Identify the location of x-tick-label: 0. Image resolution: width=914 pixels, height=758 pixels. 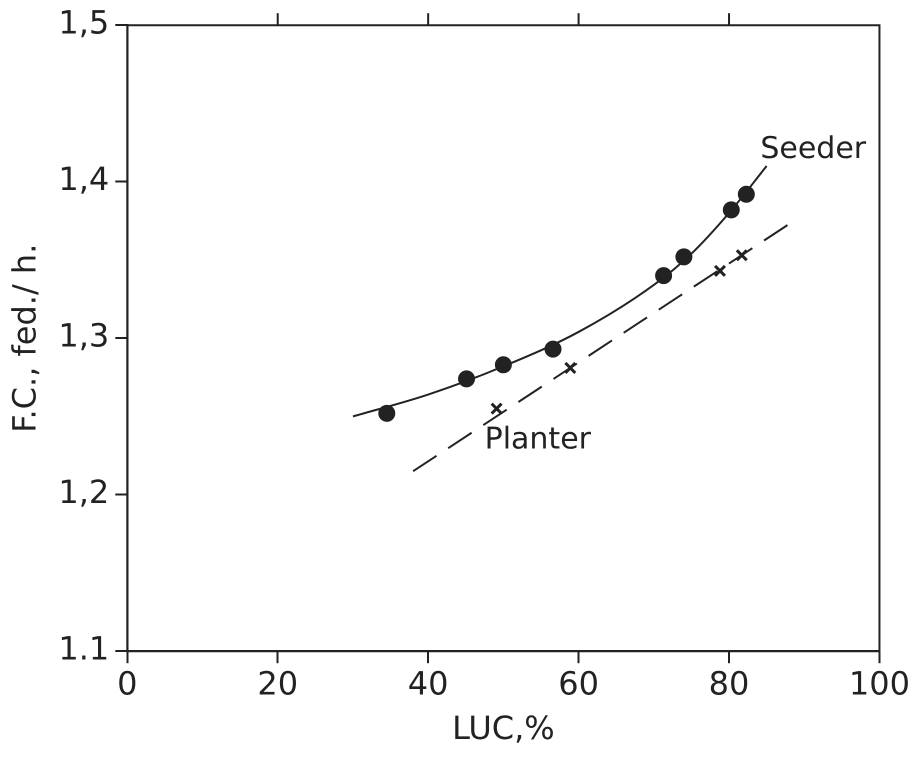
(127, 683).